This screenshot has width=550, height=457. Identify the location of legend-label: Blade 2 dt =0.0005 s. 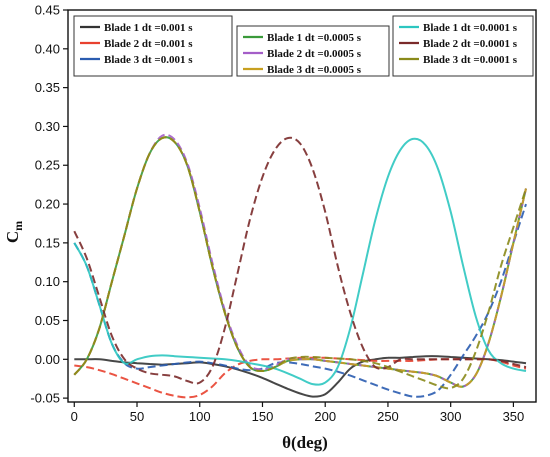
(314, 54).